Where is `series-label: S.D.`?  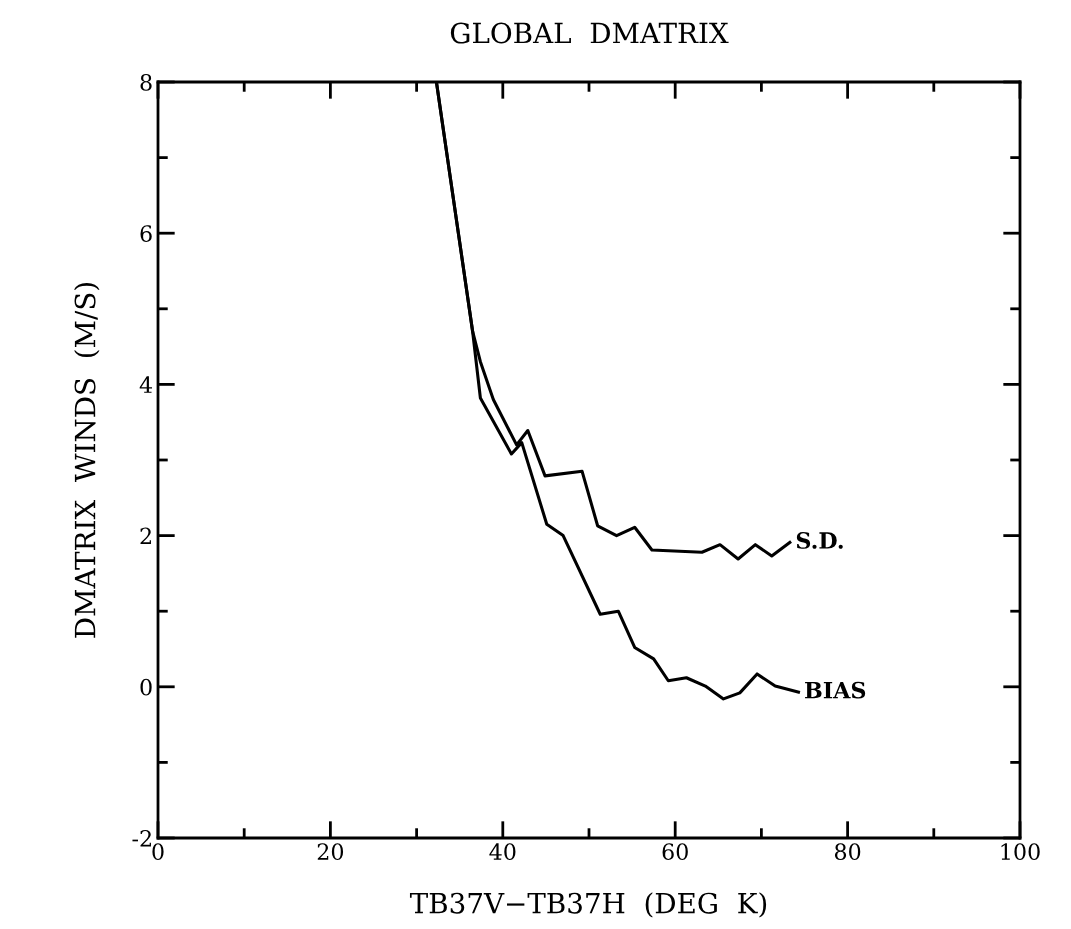
series-label: S.D. is located at coordinates (819, 540).